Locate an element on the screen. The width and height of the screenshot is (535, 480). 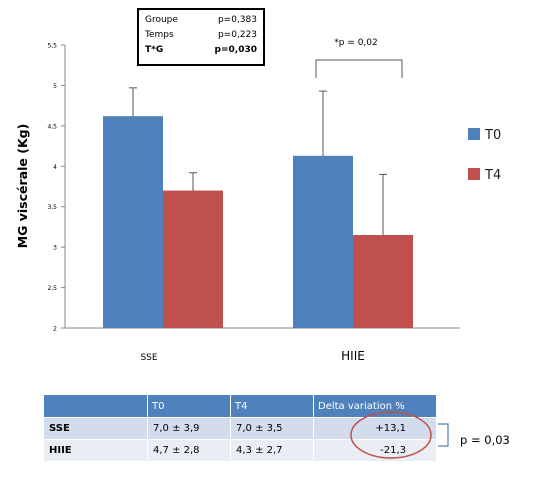
significance-label: *p = 0,02 is located at coordinates (356, 43).